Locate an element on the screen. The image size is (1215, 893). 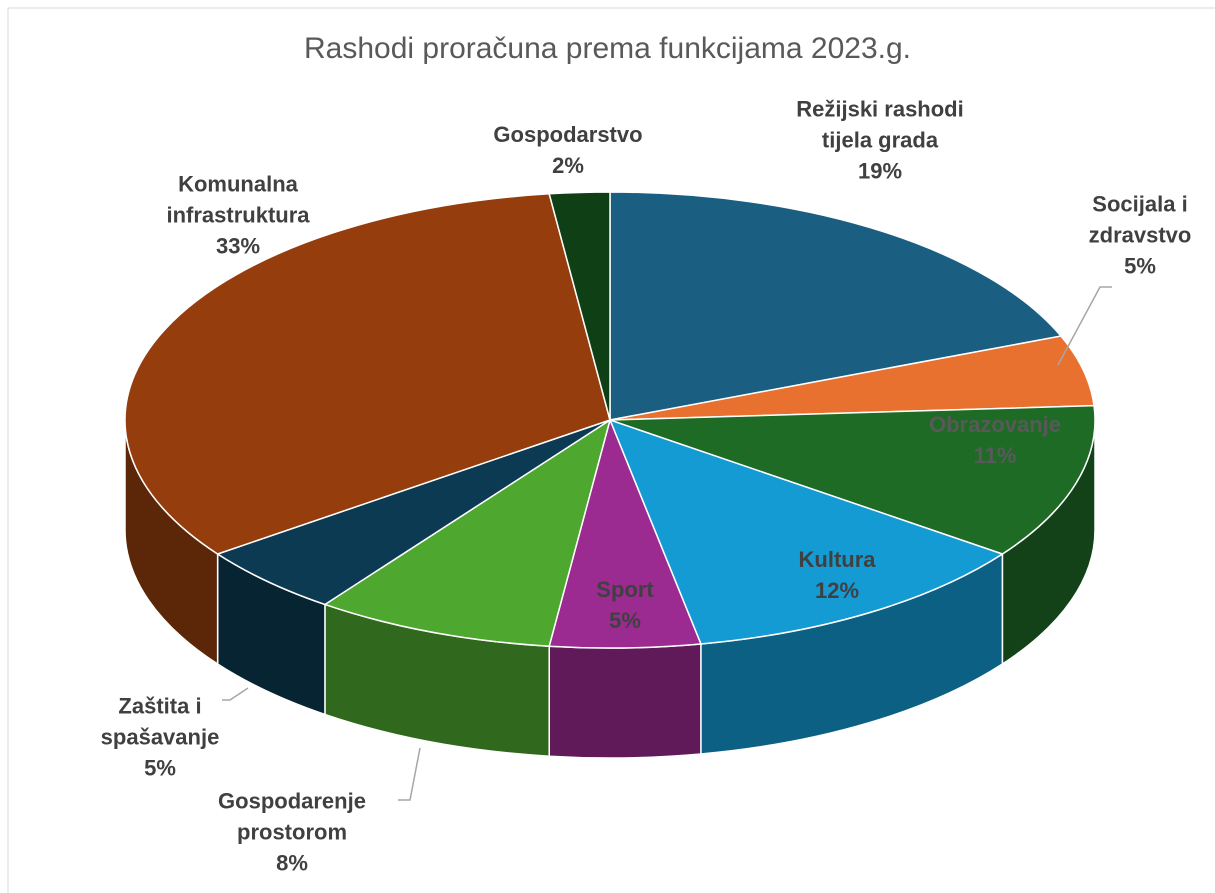
data-label: Kultura 12% is located at coordinates (837, 575).